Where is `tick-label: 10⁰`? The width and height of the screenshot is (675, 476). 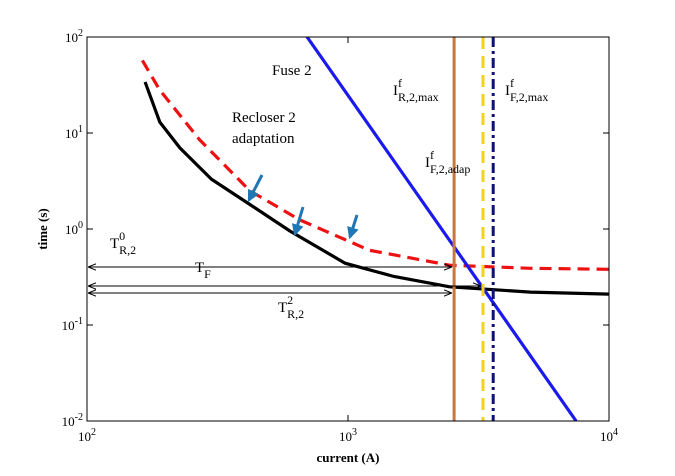 tick-label: 10⁰ is located at coordinates (74, 228).